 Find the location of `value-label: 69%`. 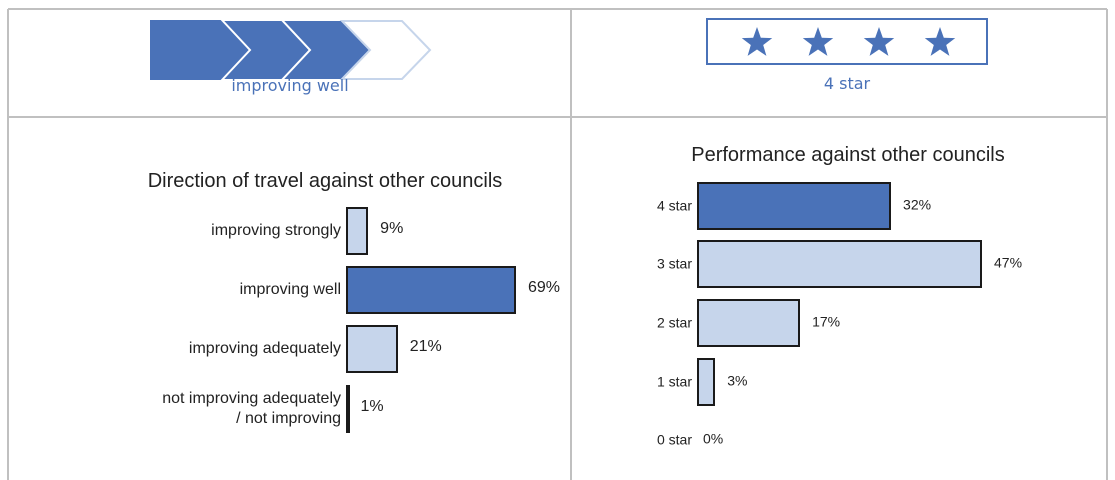

value-label: 69% is located at coordinates (544, 288).